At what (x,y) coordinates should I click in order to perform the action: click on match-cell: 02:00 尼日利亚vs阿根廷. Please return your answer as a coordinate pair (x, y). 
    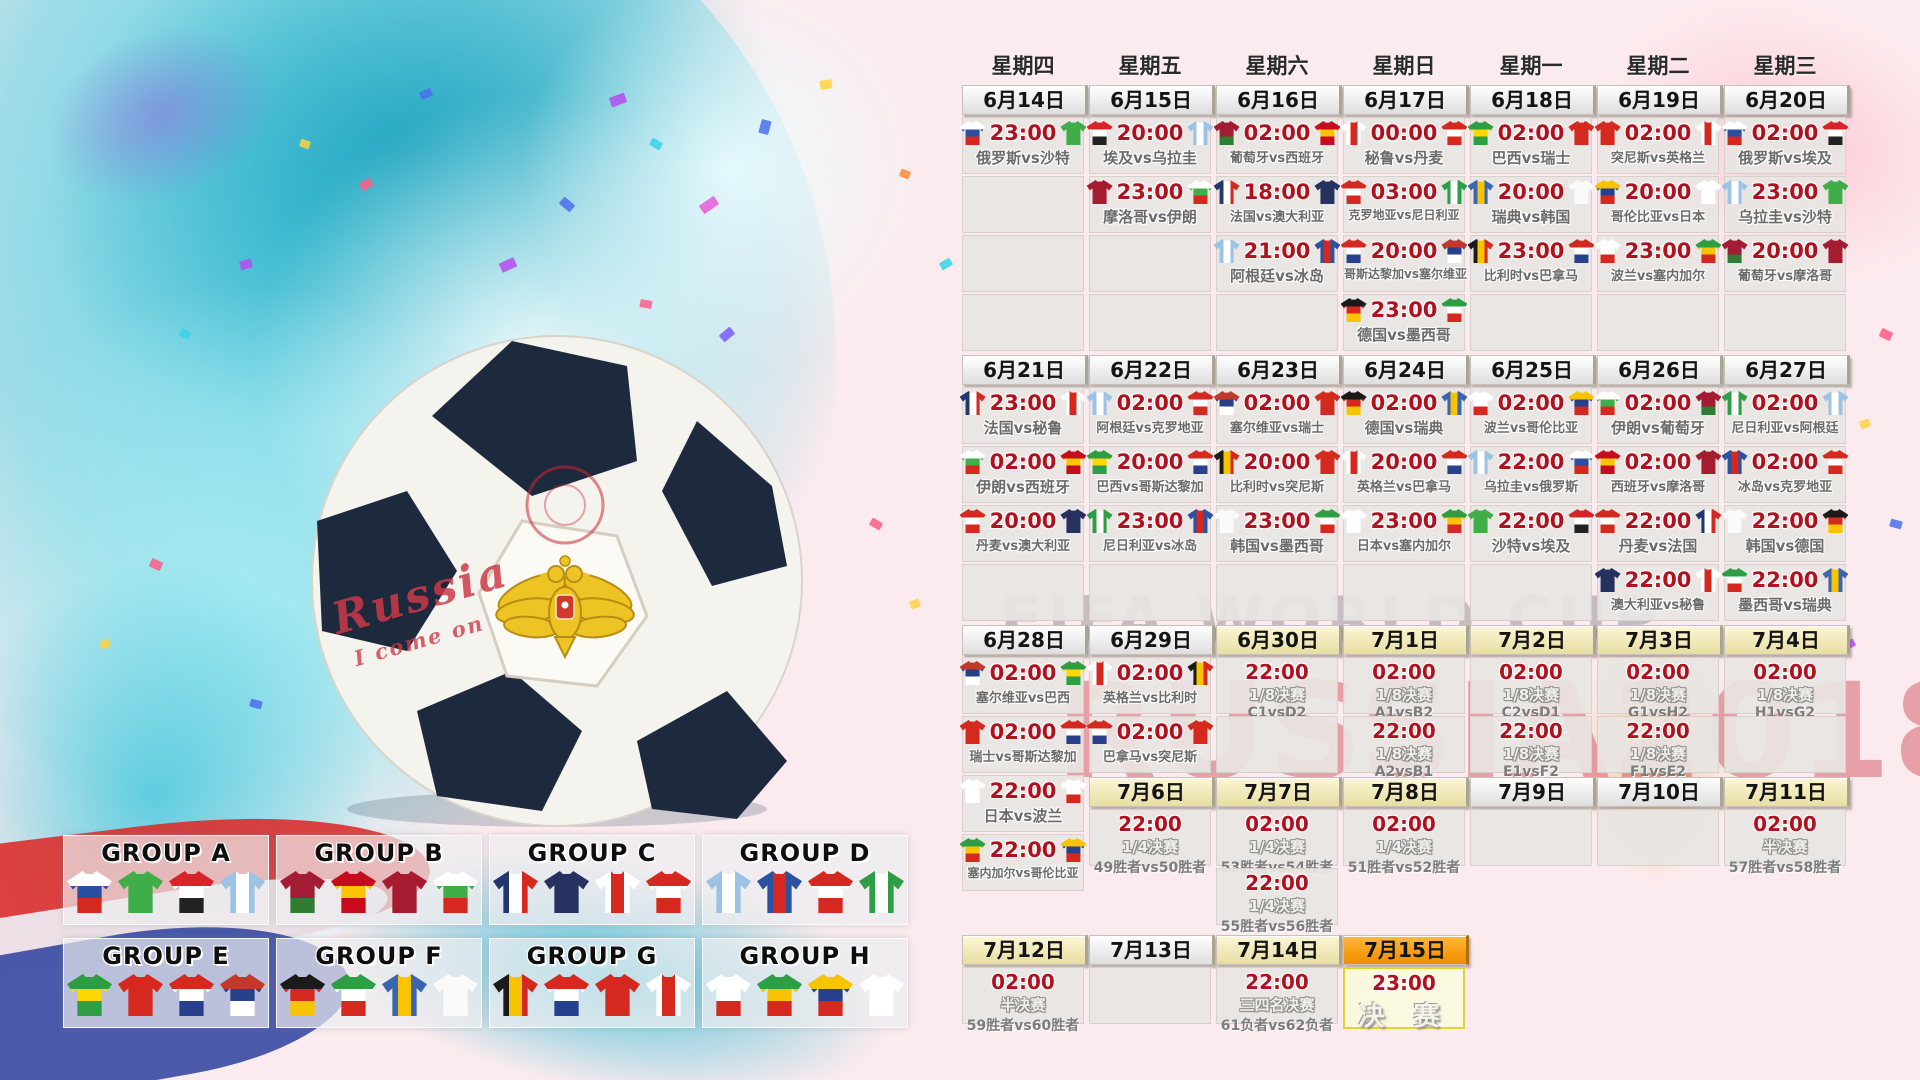
    Looking at the image, I should click on (1785, 415).